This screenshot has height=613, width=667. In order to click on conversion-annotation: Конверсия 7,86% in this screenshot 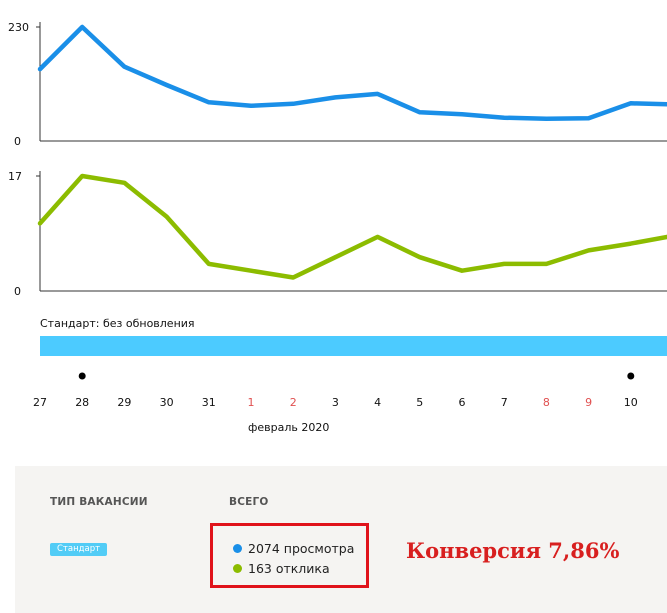, I will do `click(513, 550)`.